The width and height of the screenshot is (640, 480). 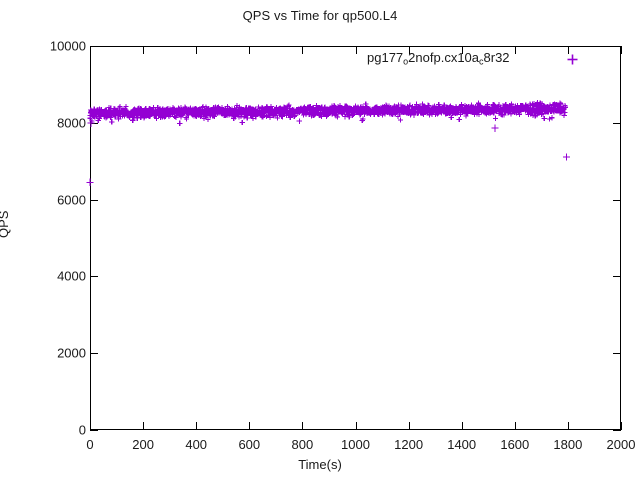 I want to click on x-tick-label: 1000, so click(x=355, y=444).